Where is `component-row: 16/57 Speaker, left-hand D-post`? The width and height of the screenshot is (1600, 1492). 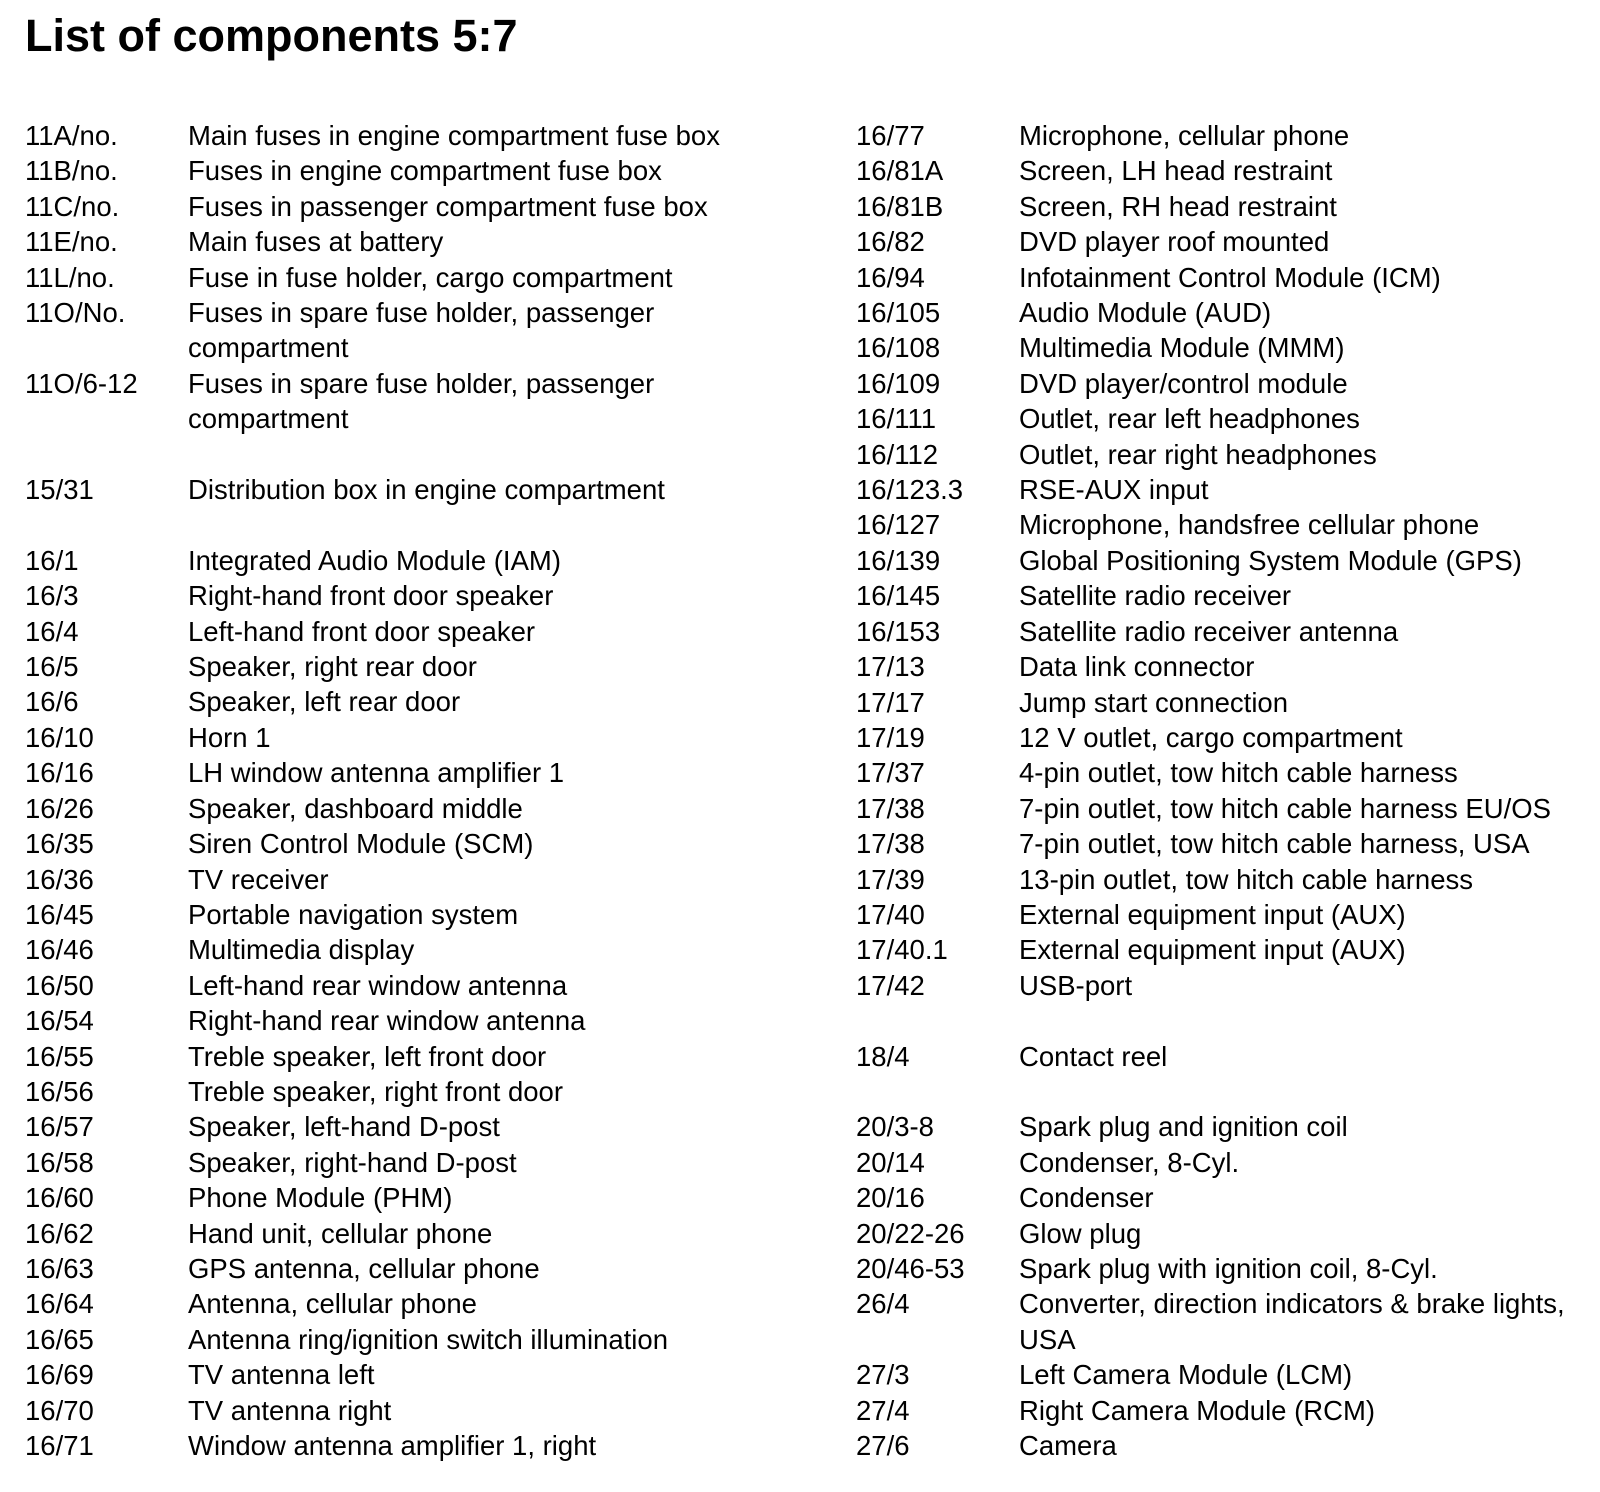 component-row: 16/57 Speaker, left-hand D-post is located at coordinates (420, 1126).